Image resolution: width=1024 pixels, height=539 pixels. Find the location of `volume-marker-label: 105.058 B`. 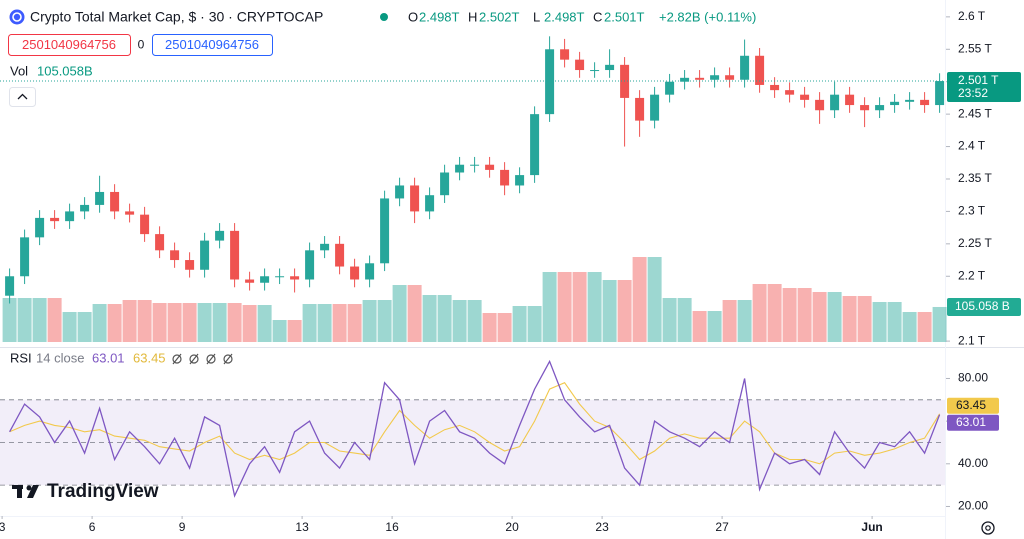

volume-marker-label: 105.058 B is located at coordinates (982, 306).